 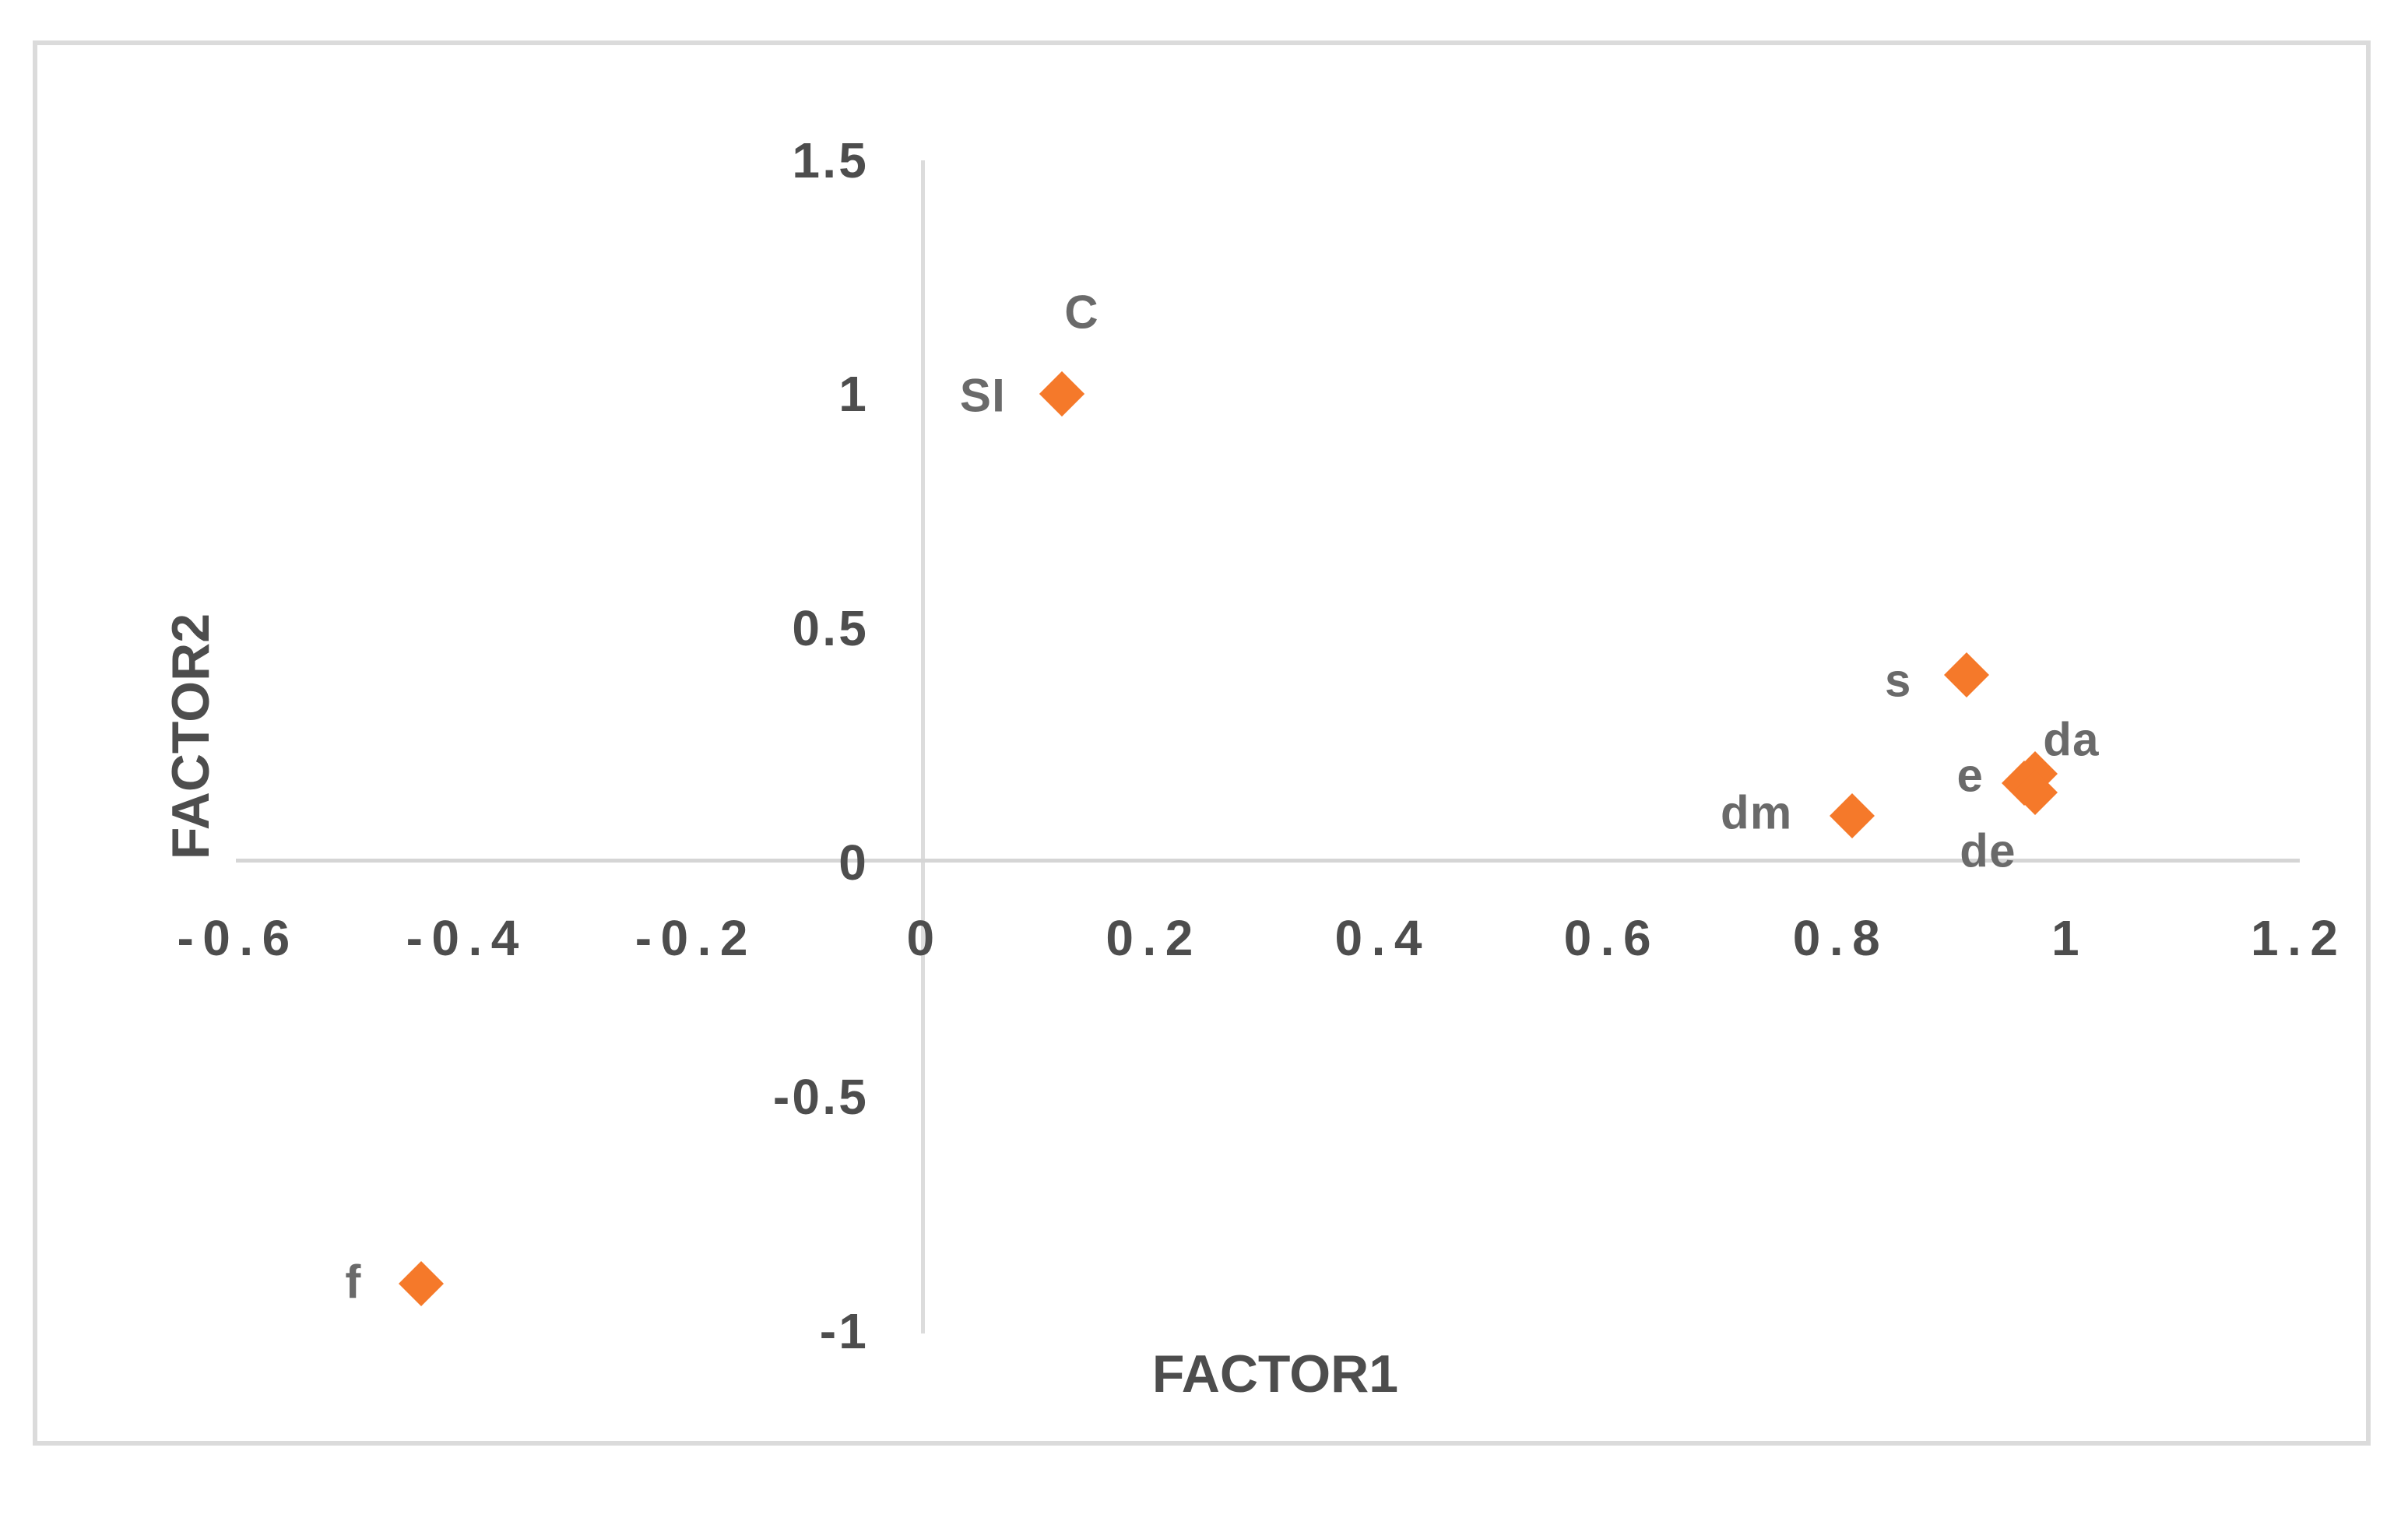 I want to click on x-tick-label: 0, so click(x=925, y=938).